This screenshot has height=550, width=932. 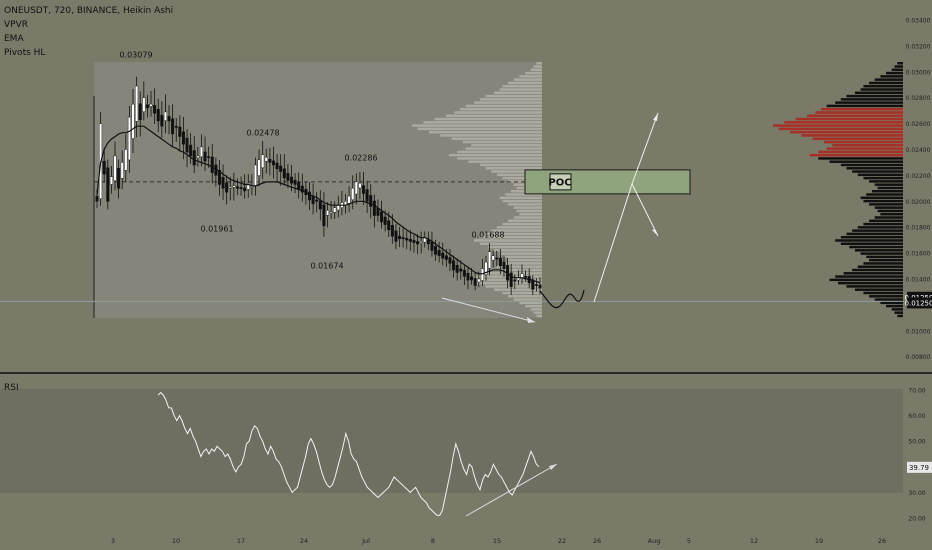 I want to click on time-tick-7: 22, so click(x=562, y=541).